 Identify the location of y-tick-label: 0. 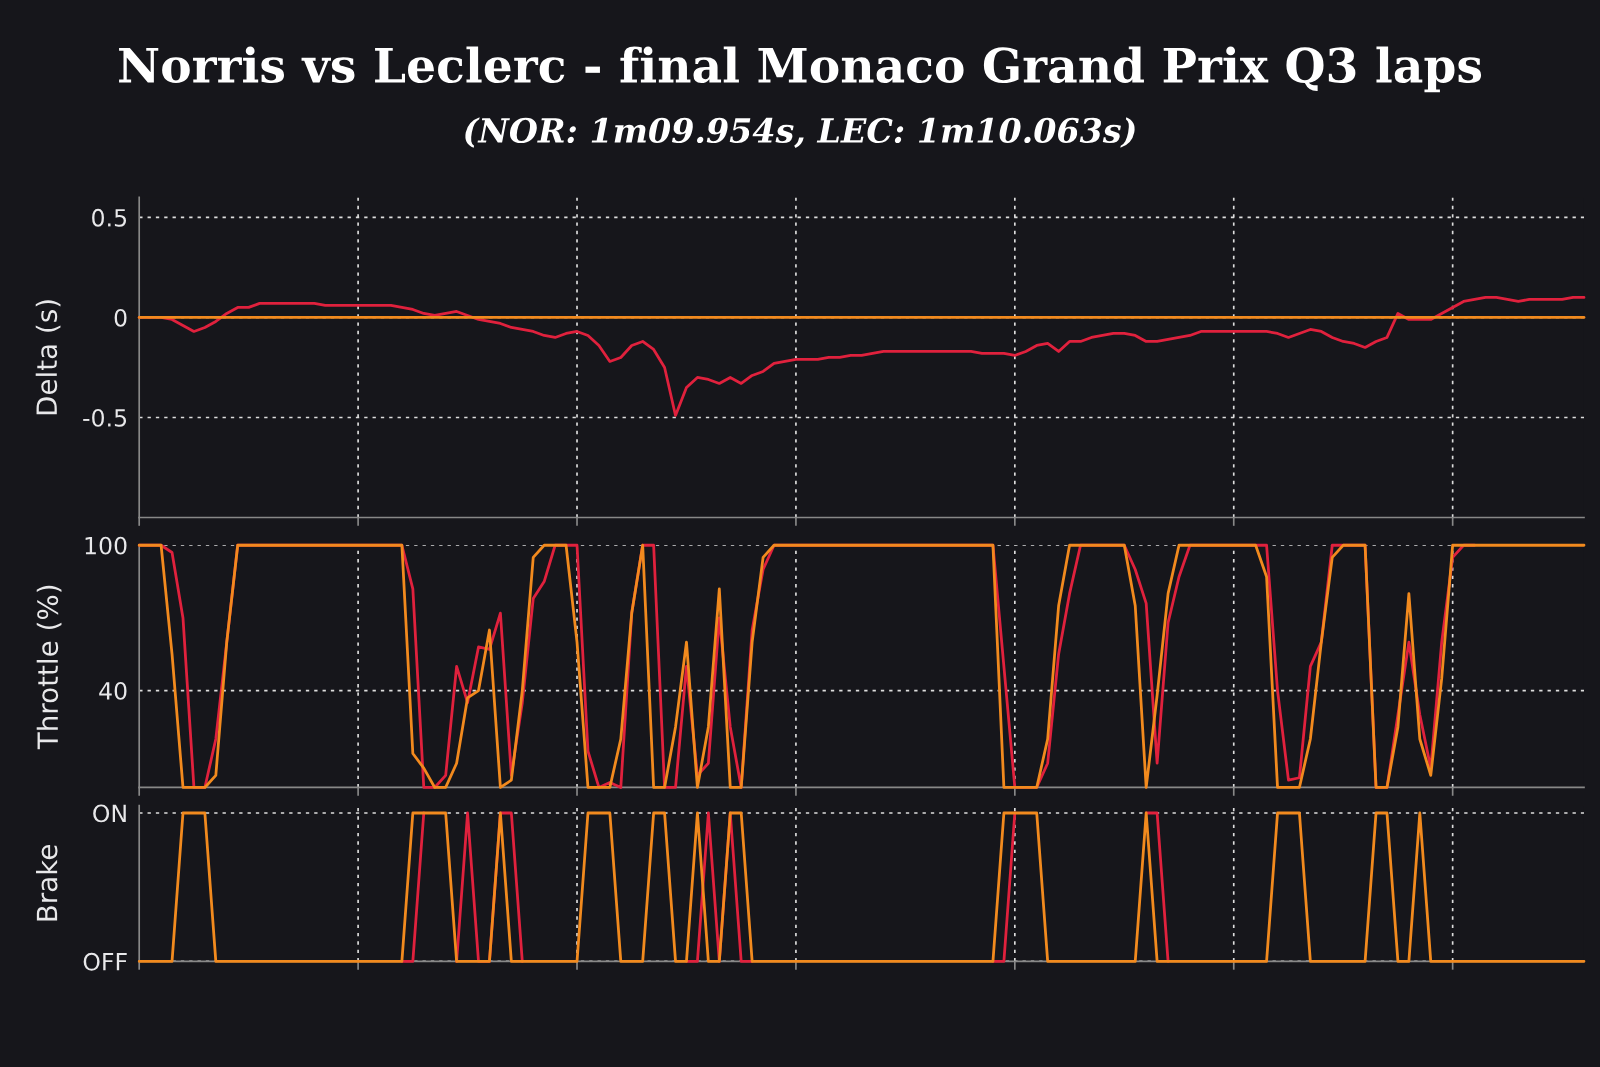
(120, 317).